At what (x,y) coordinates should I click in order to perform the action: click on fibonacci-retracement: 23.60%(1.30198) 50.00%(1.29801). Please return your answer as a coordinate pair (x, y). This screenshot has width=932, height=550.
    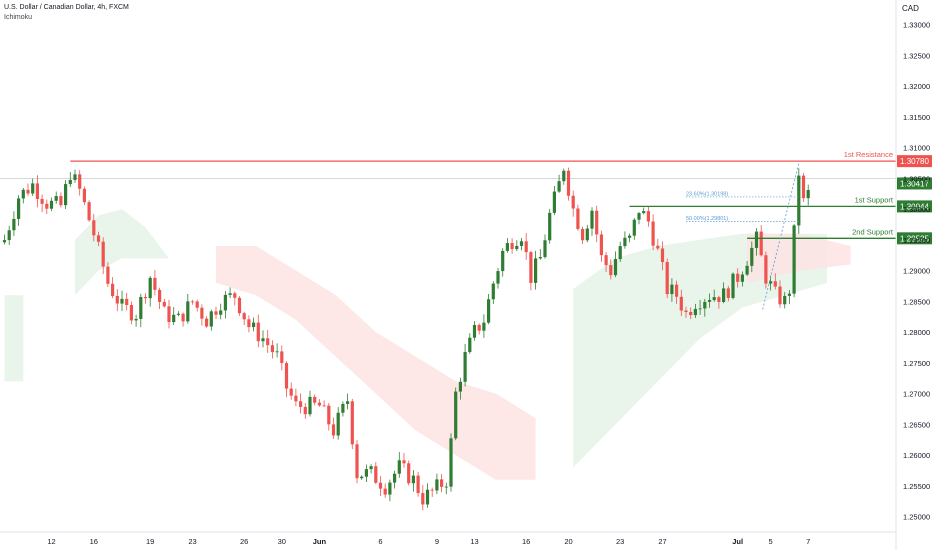
    Looking at the image, I should click on (743, 236).